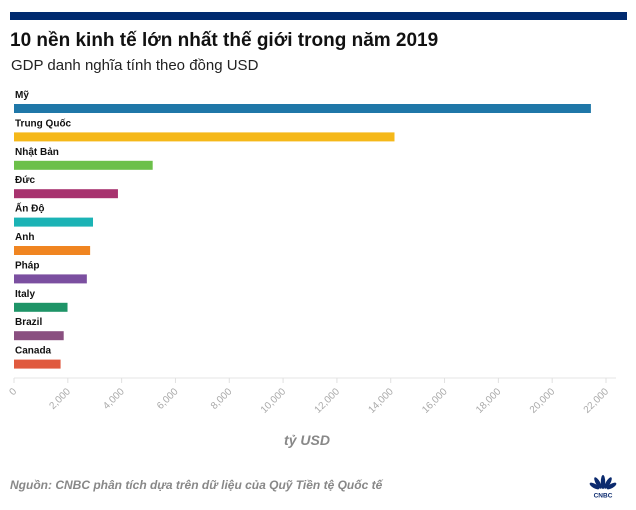  I want to click on category-label: Nhật Bản, so click(37, 152).